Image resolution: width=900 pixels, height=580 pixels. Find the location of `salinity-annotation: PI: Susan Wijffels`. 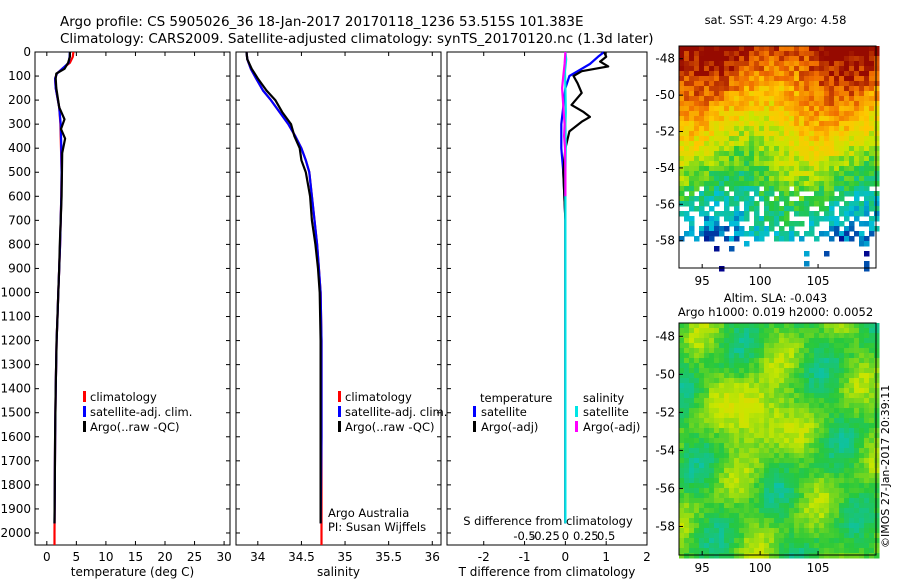

salinity-annotation: PI: Susan Wijffels is located at coordinates (377, 527).